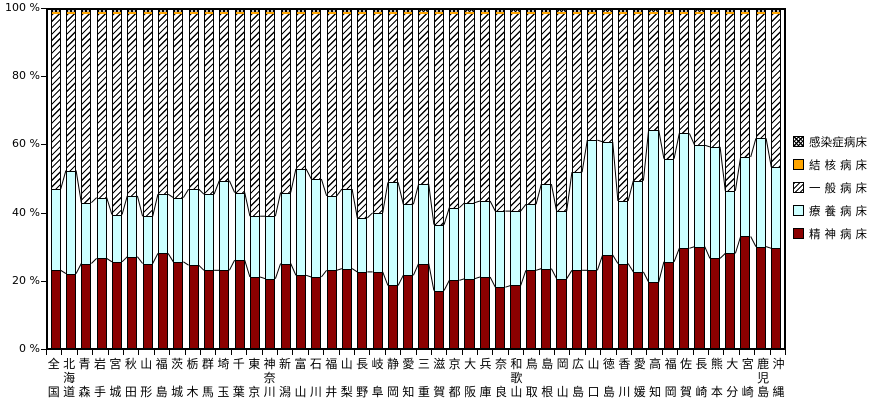  Describe the element at coordinates (484, 179) in the screenshot. I see `bar-column-兵庫` at that location.